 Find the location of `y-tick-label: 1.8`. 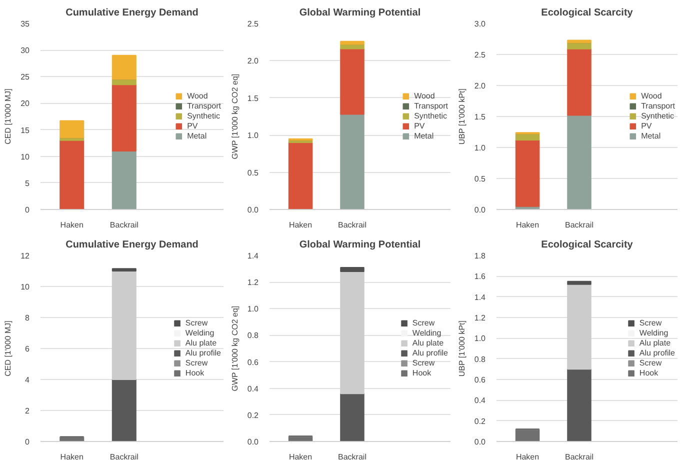

y-tick-label: 1.8 is located at coordinates (480, 256).